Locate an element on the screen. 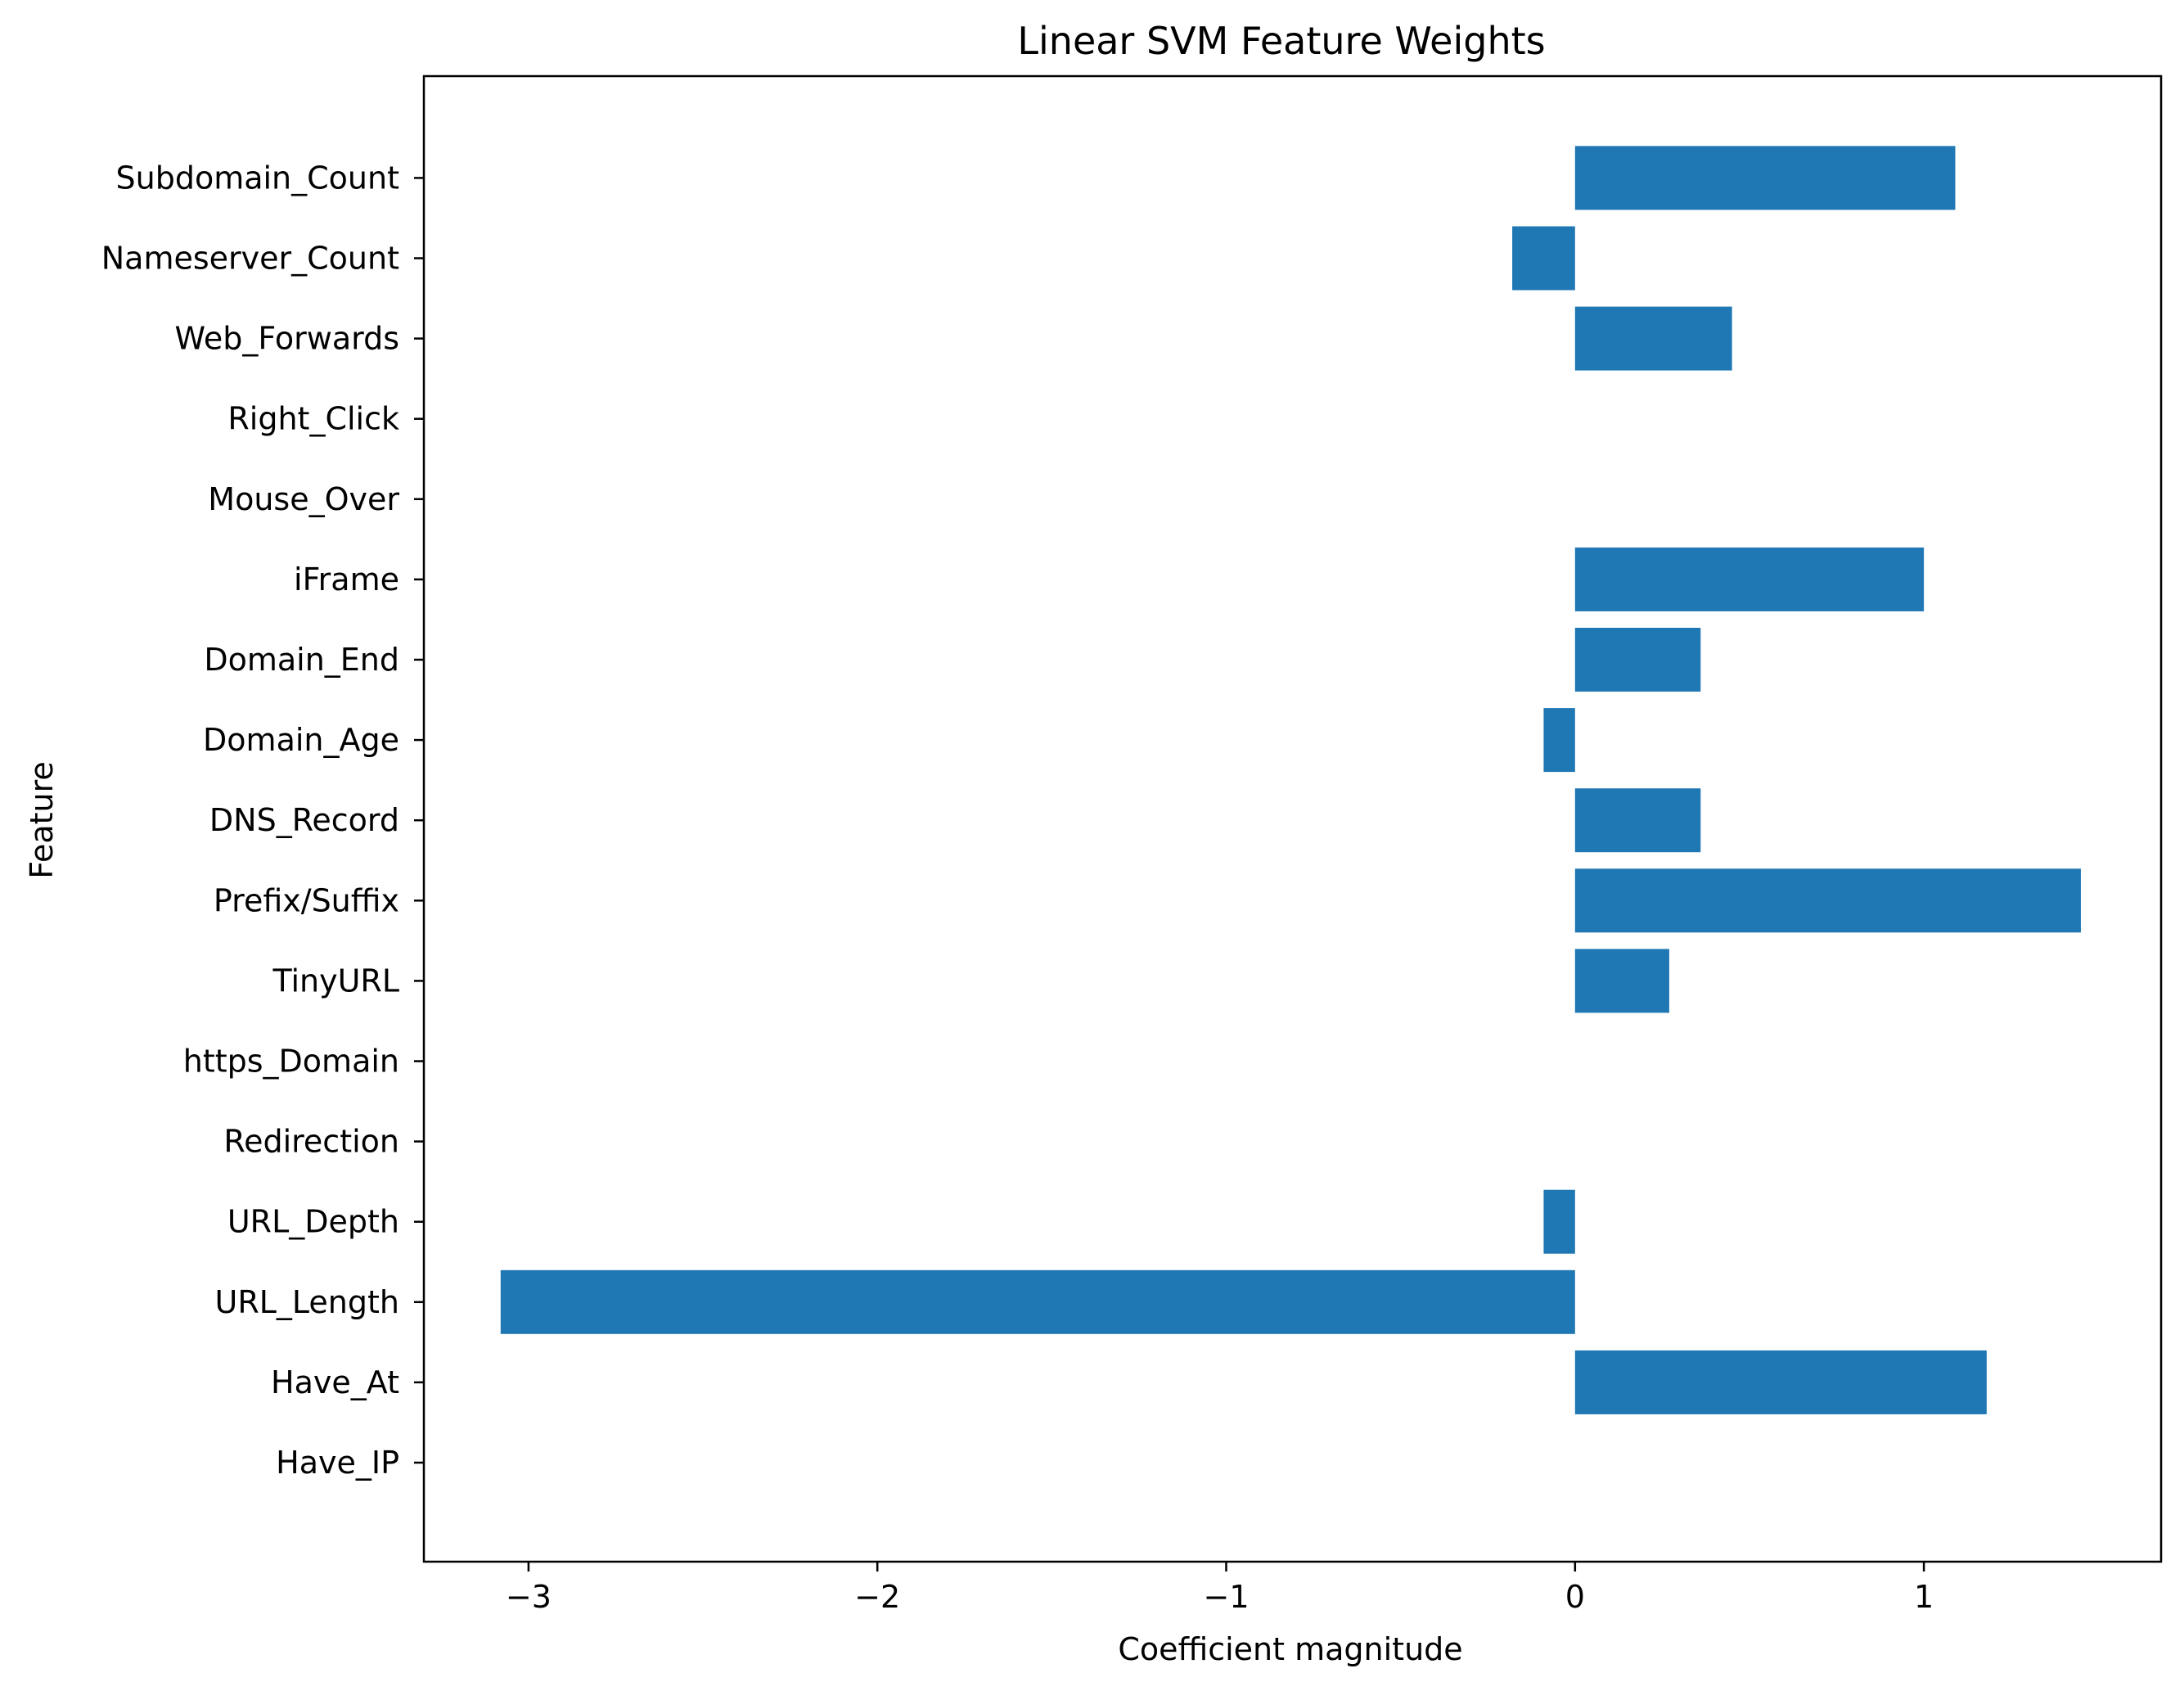 The height and width of the screenshot is (1691, 2184). bar-domain-age is located at coordinates (1559, 741).